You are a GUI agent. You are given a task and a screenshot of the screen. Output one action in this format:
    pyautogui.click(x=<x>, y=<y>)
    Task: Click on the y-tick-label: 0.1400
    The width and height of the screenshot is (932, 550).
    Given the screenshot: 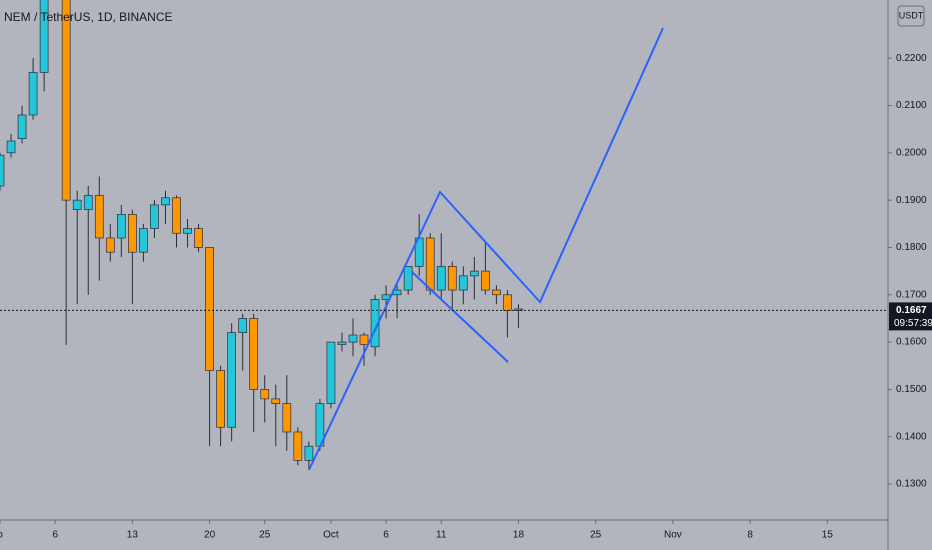 What is the action you would take?
    pyautogui.click(x=911, y=436)
    